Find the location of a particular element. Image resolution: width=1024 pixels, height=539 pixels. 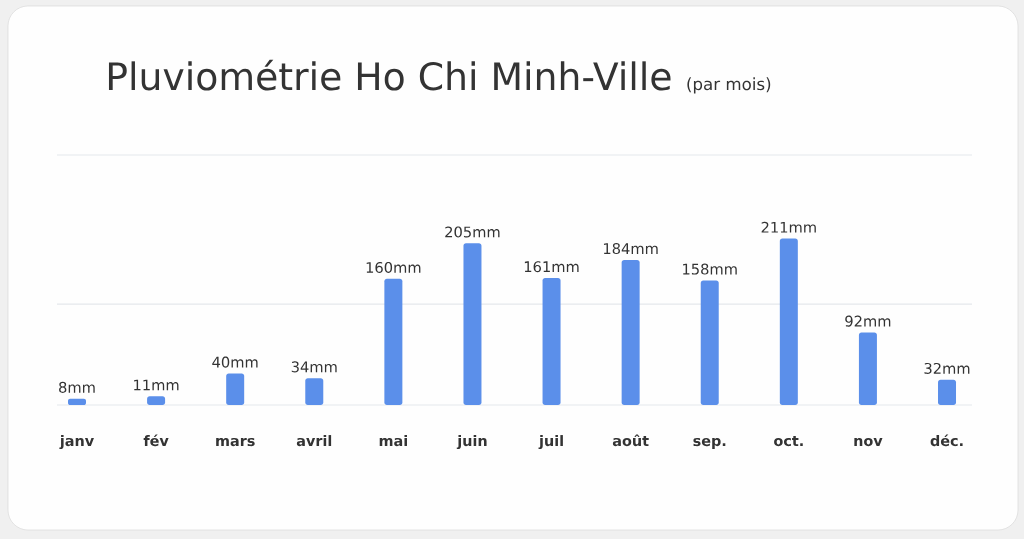

data-label: 92mm is located at coordinates (868, 321).